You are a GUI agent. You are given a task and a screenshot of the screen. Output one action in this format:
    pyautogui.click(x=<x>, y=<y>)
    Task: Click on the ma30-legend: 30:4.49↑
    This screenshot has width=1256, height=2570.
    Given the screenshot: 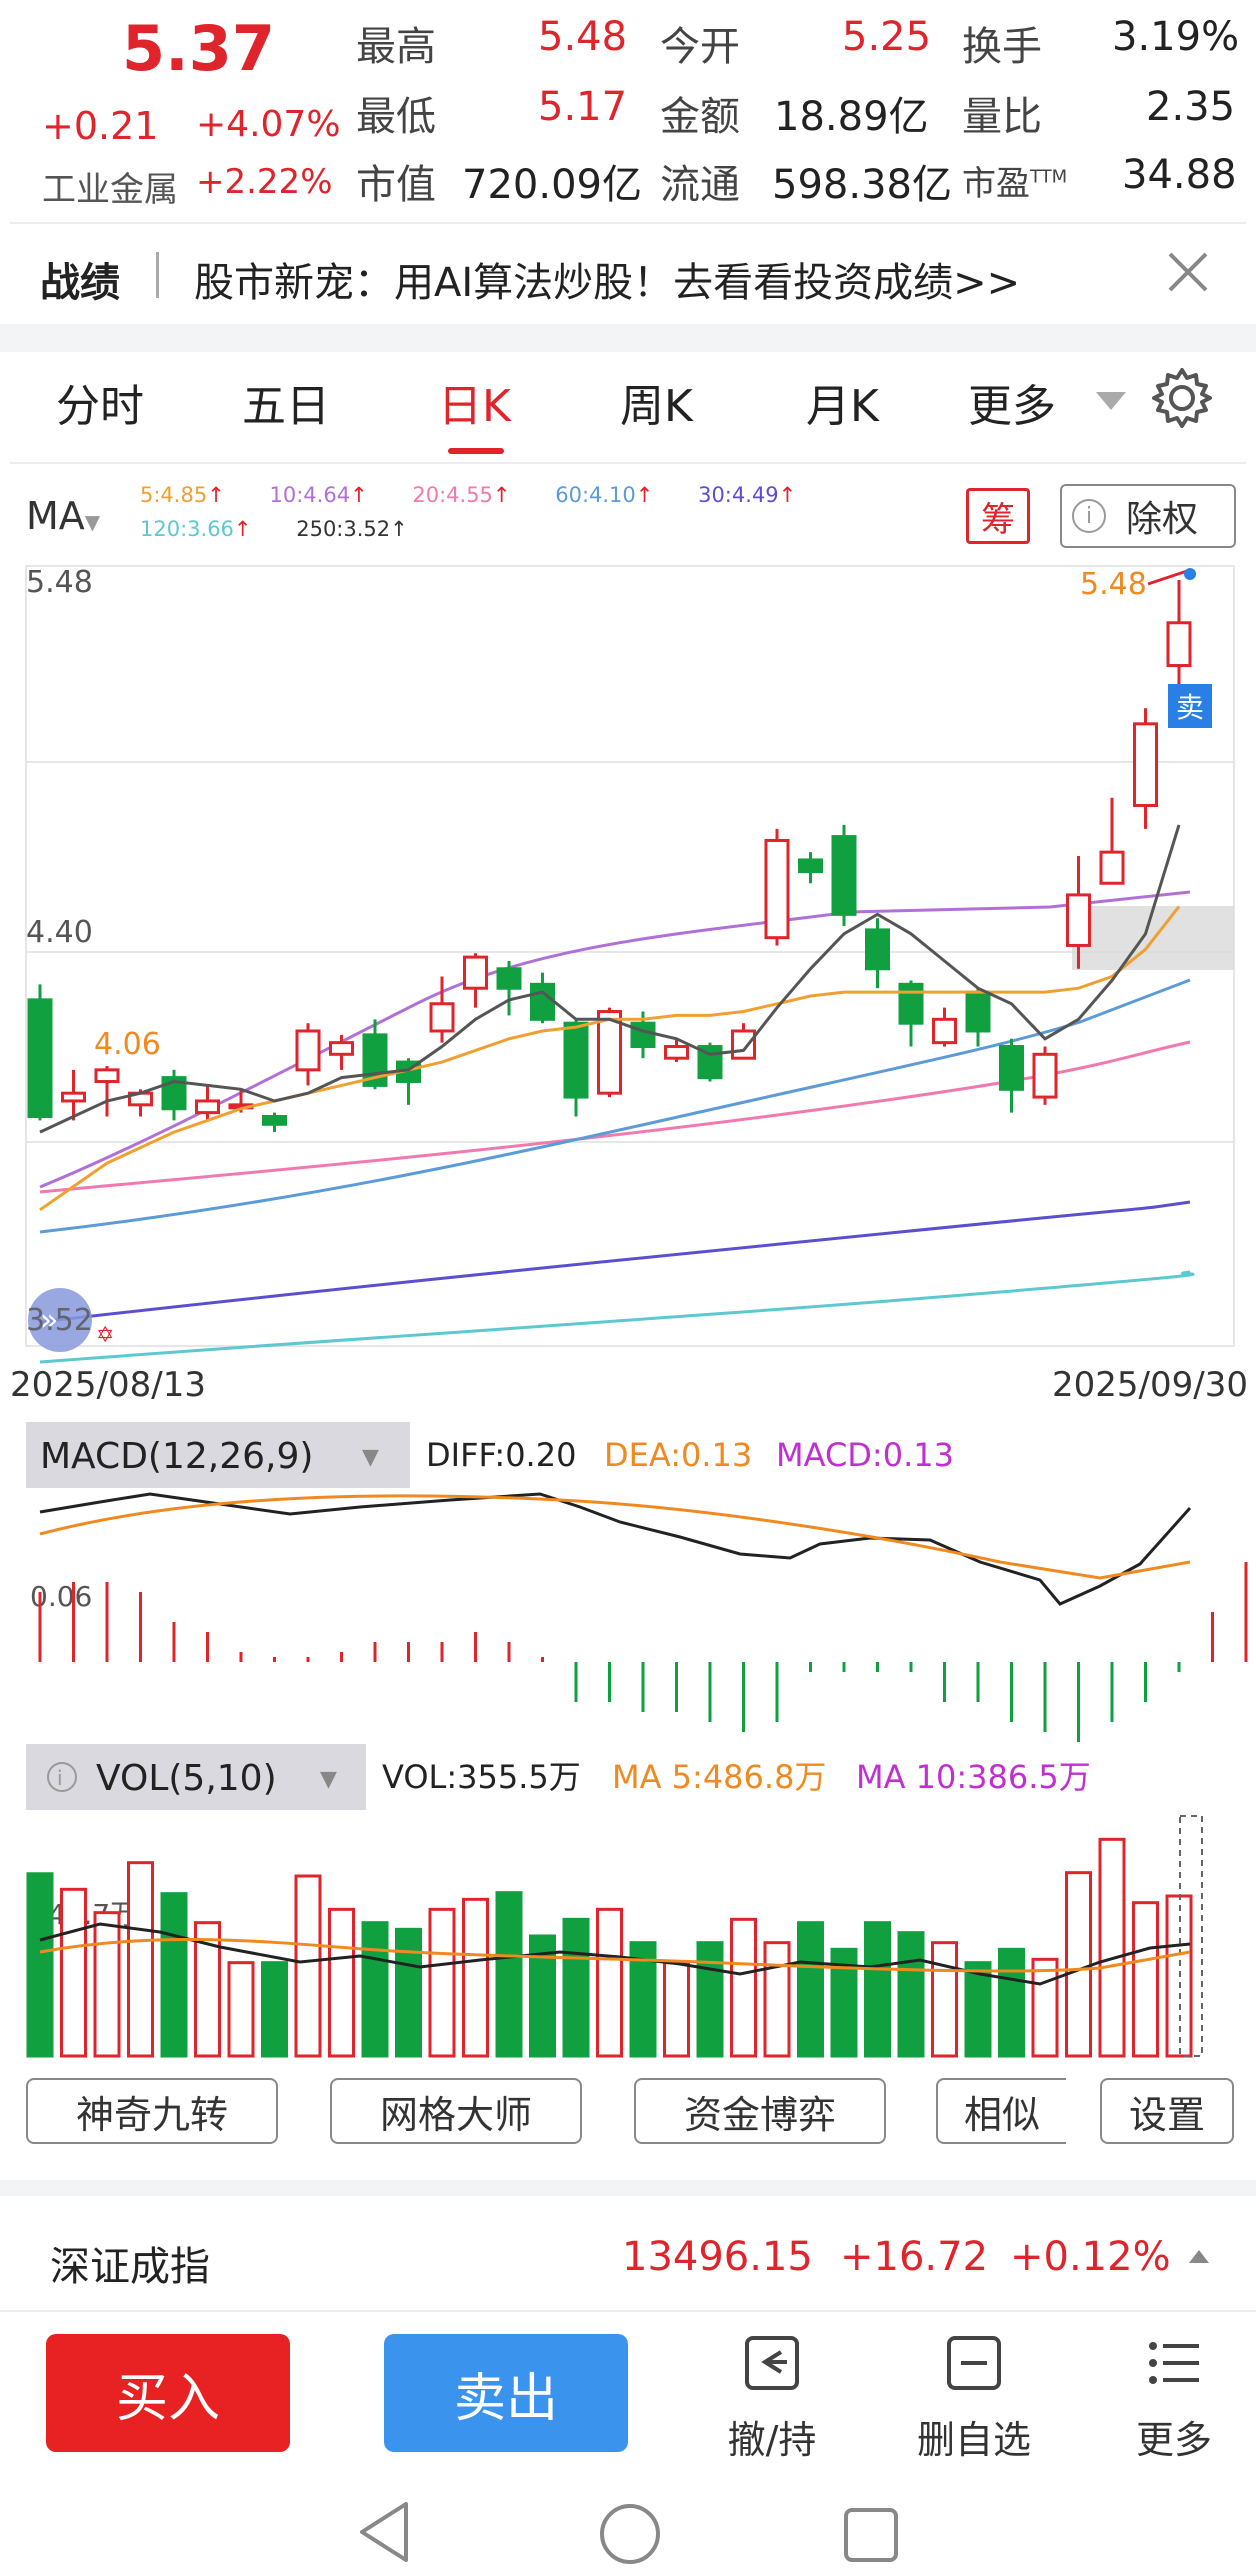 What is the action you would take?
    pyautogui.click(x=747, y=495)
    